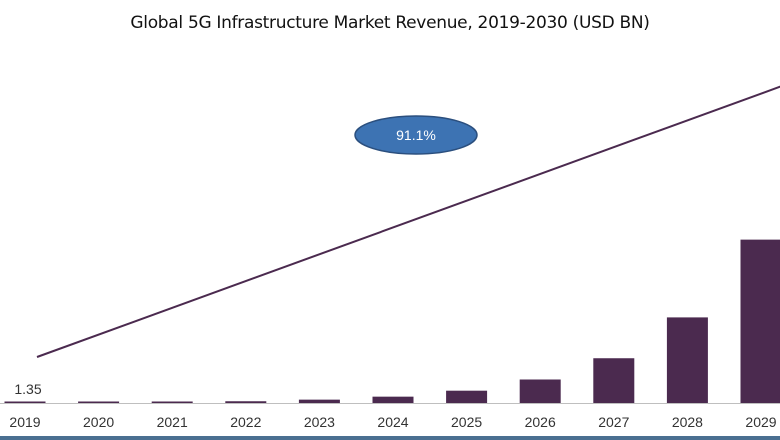 The image size is (780, 440). What do you see at coordinates (98, 422) in the screenshot?
I see `x-tick-2020: 2020` at bounding box center [98, 422].